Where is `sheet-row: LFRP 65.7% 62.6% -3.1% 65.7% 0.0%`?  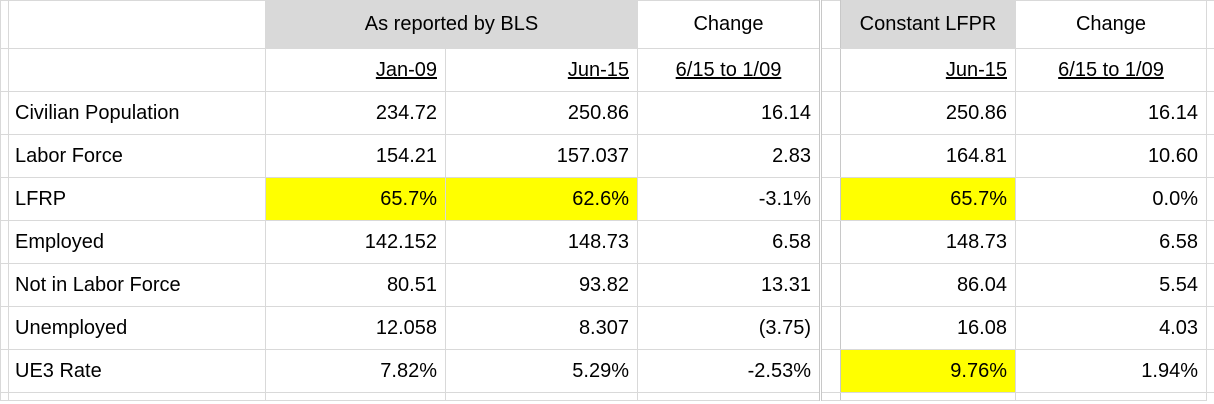
sheet-row: LFRP 65.7% 62.6% -3.1% 65.7% 0.0% is located at coordinates (607, 199).